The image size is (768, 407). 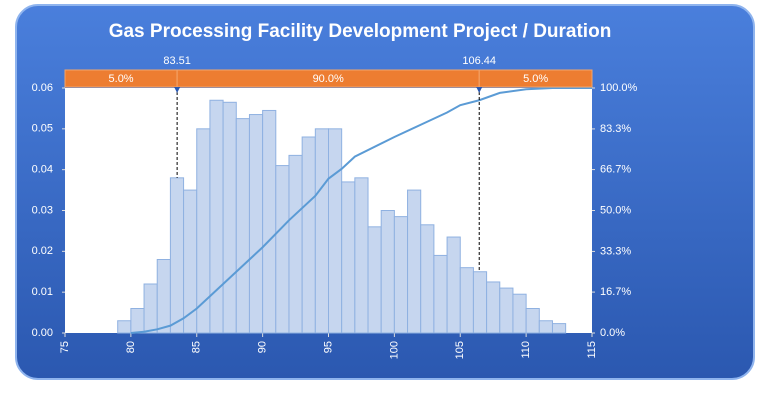 I want to click on y-tick-label: 0.06, so click(x=42, y=88).